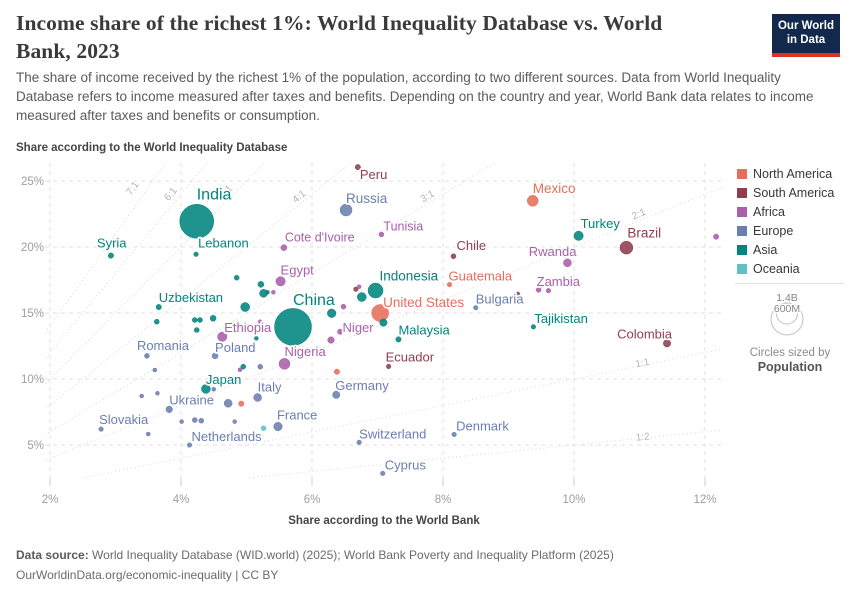  What do you see at coordinates (297, 415) in the screenshot?
I see `label-france: France` at bounding box center [297, 415].